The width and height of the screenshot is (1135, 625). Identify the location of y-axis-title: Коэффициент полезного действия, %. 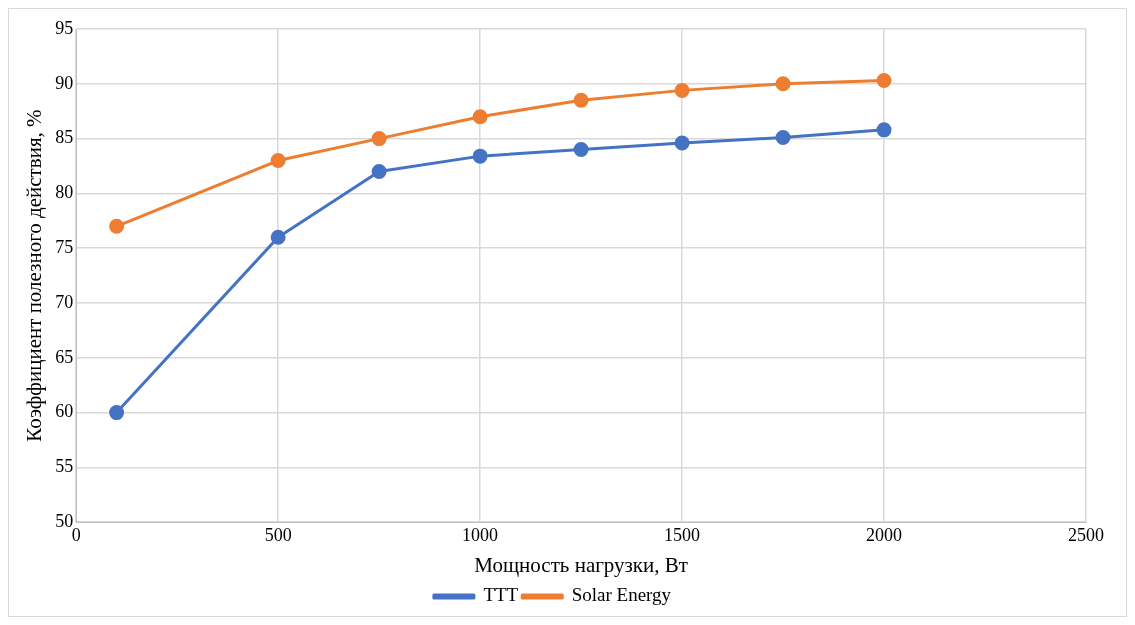
(34, 275).